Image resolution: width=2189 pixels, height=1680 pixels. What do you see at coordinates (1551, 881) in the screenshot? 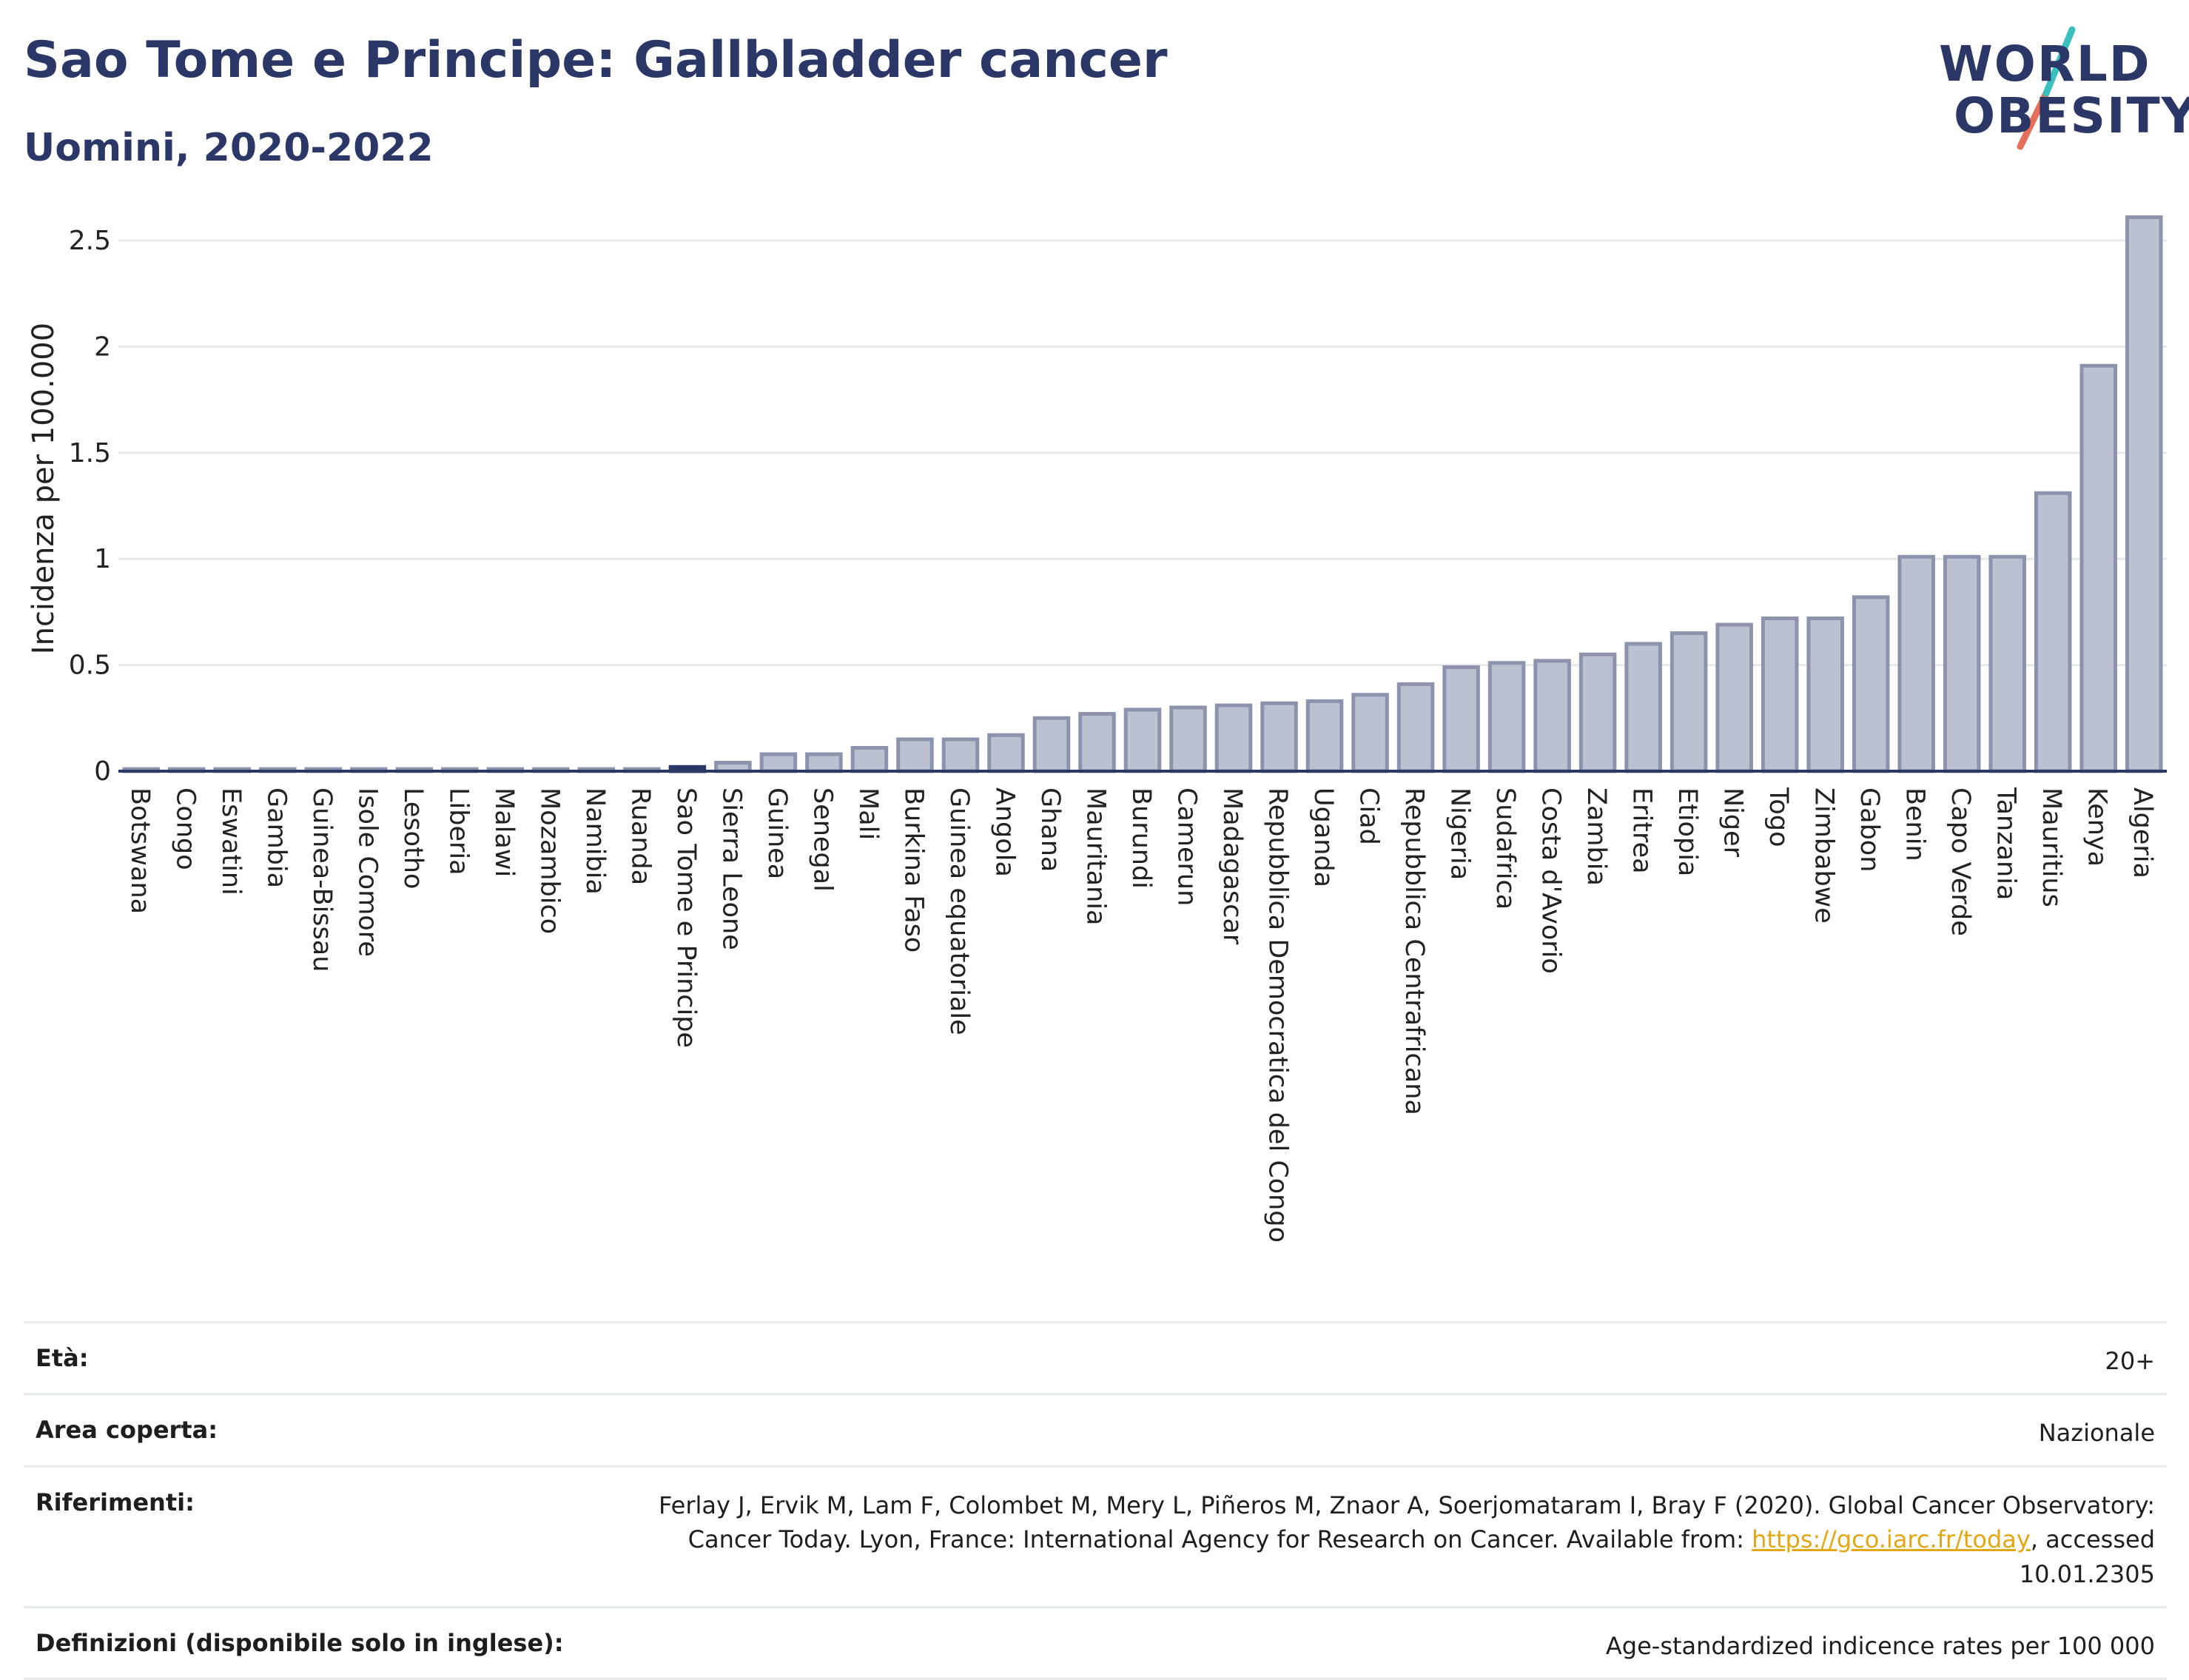
I see `x-tick-label: Costa d'Avorio` at bounding box center [1551, 881].